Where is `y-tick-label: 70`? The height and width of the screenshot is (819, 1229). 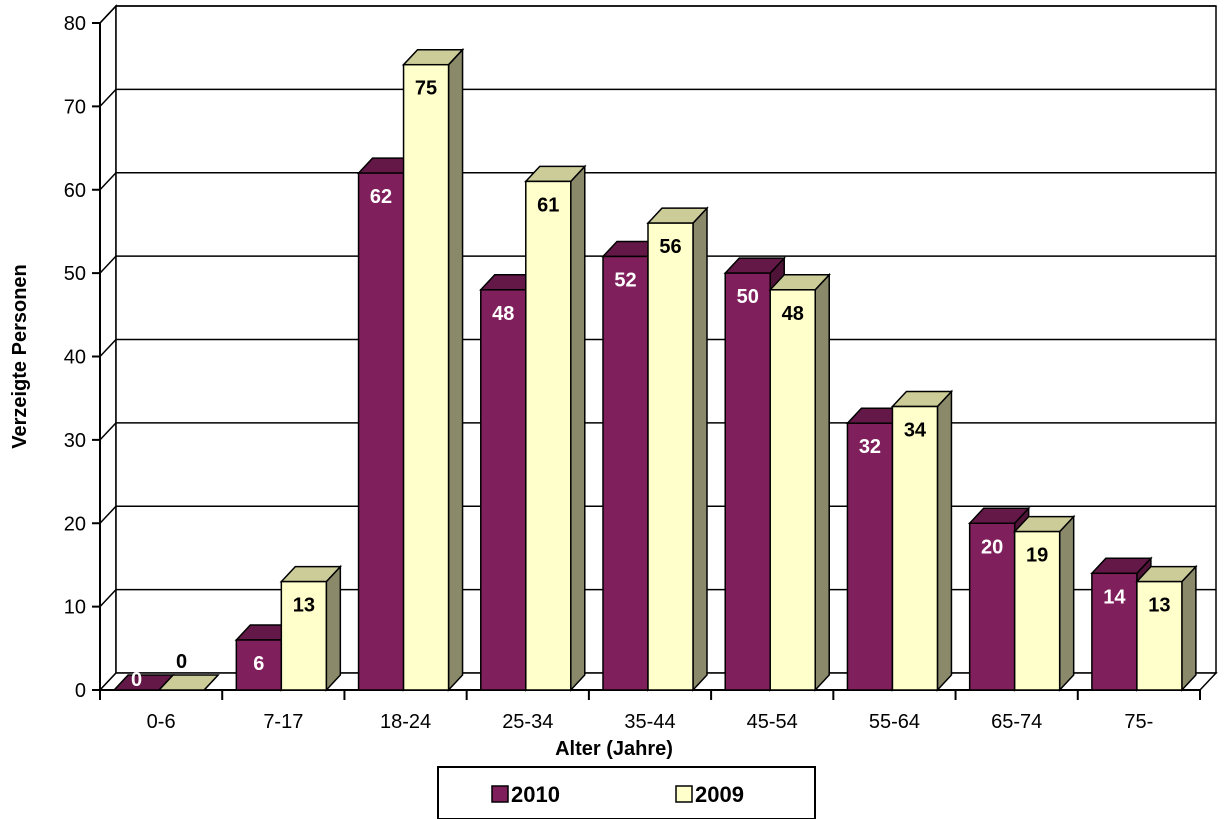 y-tick-label: 70 is located at coordinates (75, 107).